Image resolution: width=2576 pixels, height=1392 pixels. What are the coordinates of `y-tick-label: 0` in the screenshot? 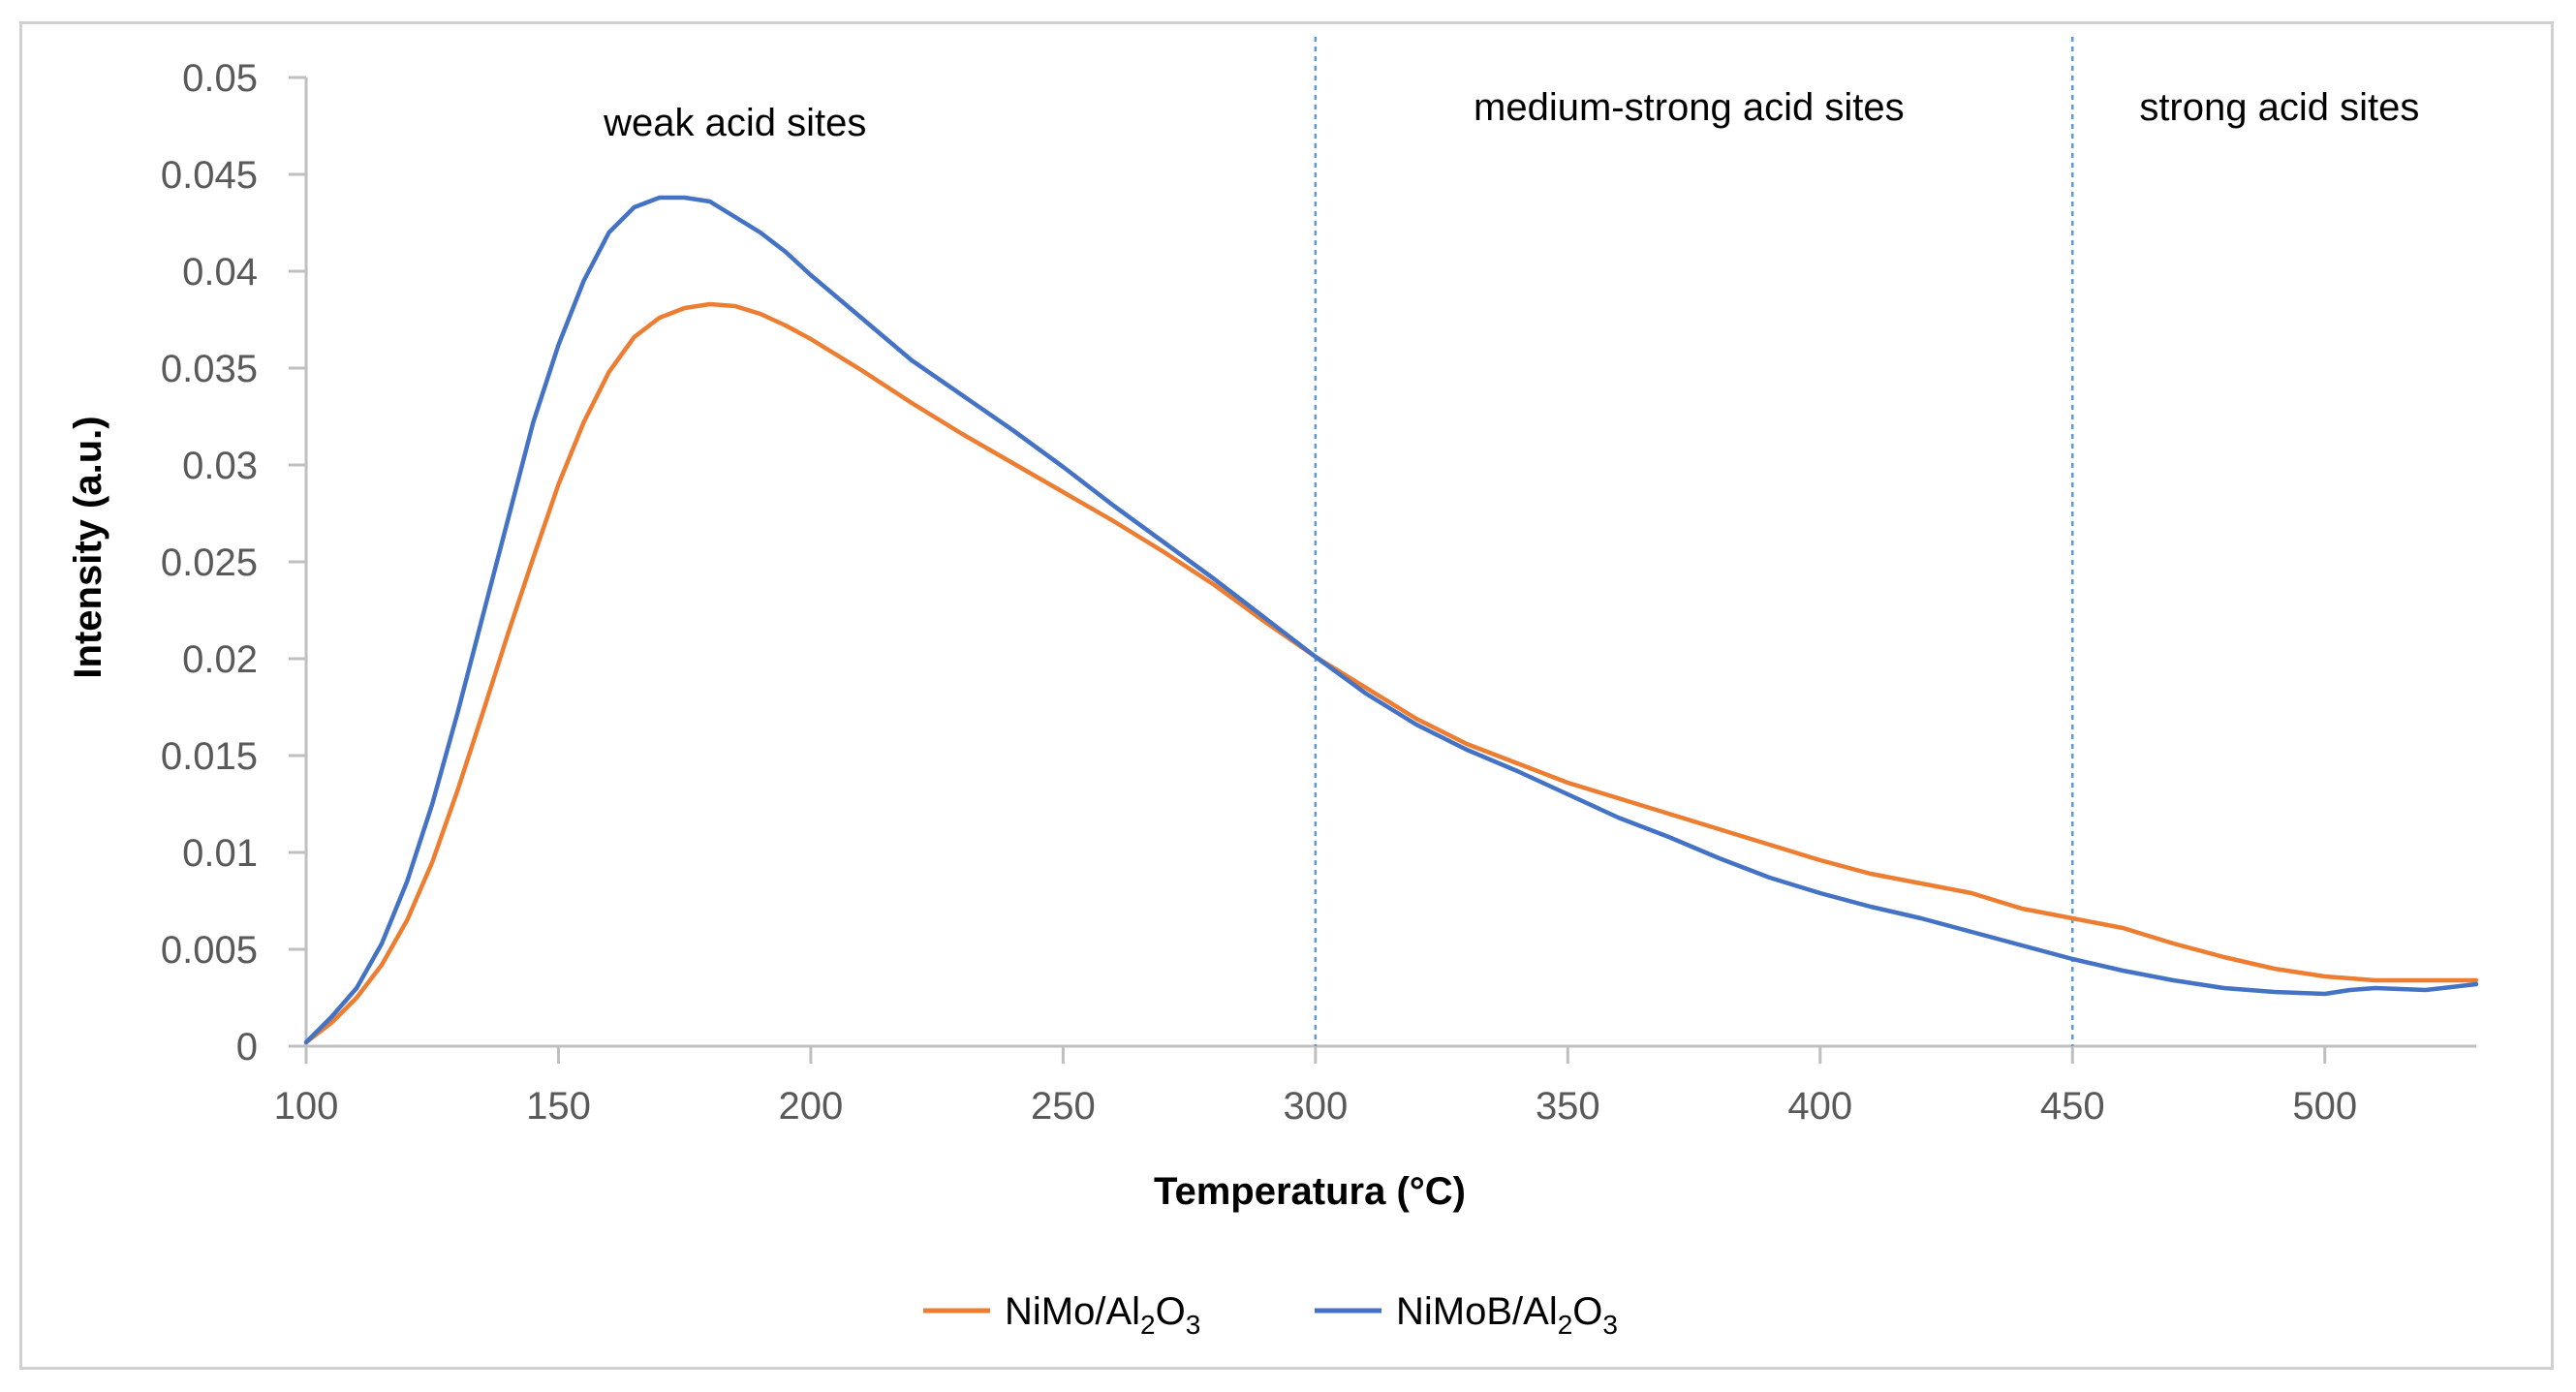 It's located at (247, 1047).